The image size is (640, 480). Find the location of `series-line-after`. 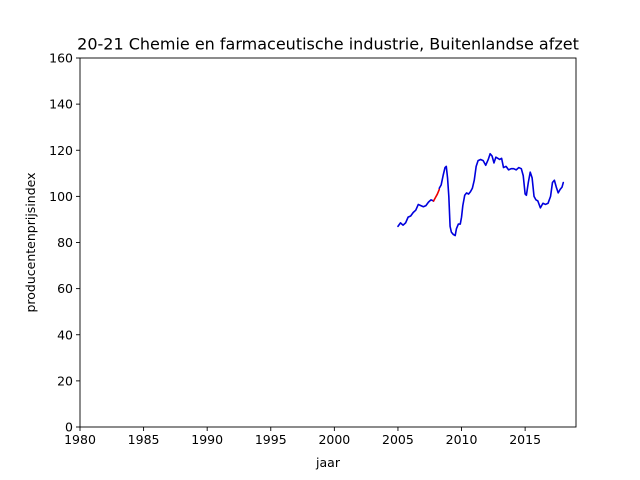

series-line-after is located at coordinates (501, 194).